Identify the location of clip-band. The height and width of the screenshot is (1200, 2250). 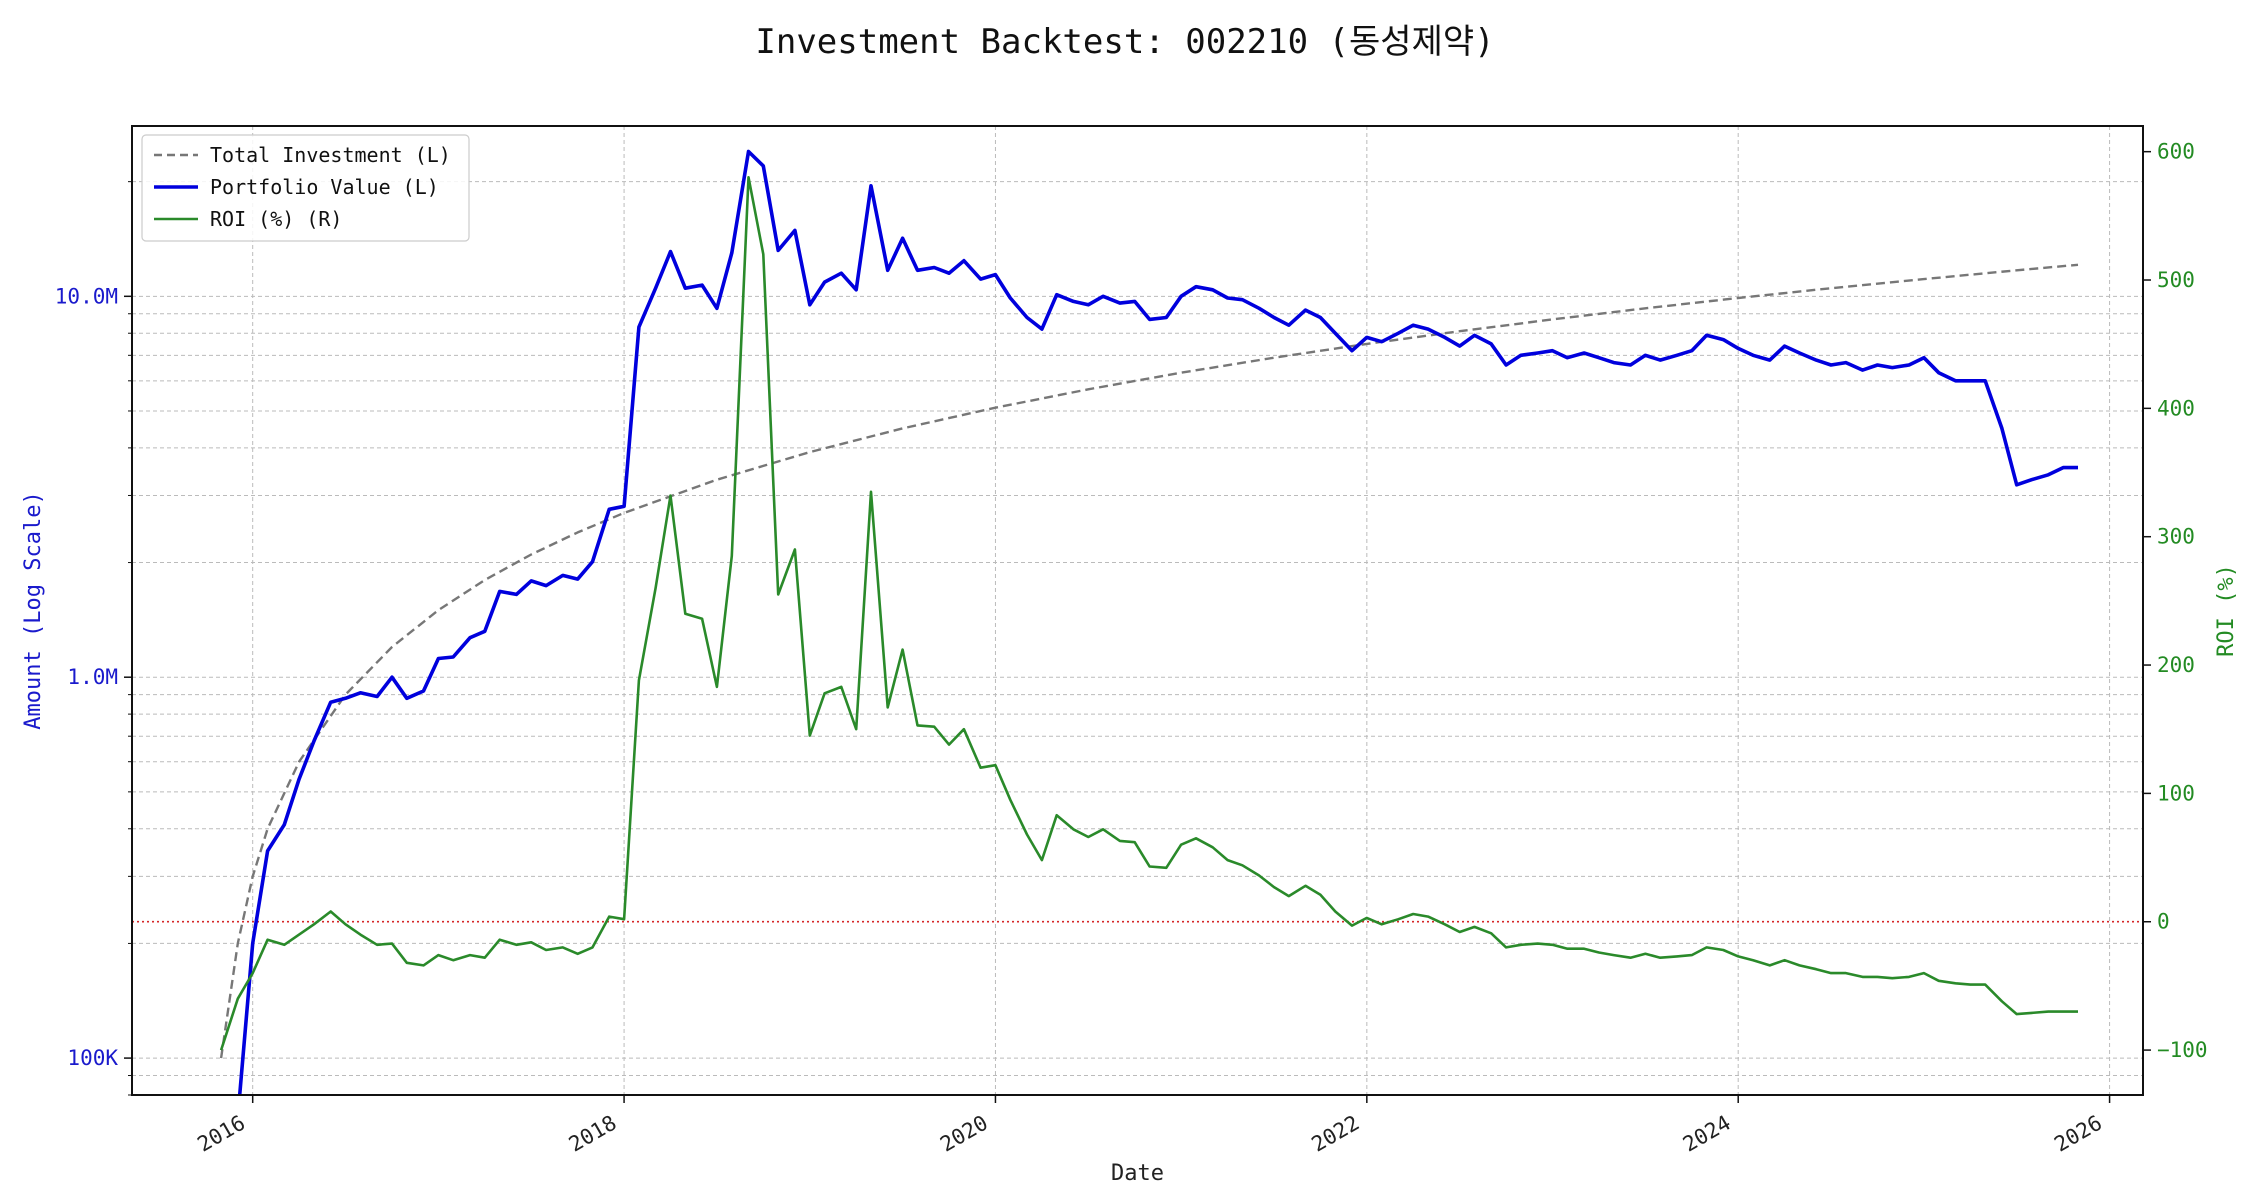
(1137, 1116).